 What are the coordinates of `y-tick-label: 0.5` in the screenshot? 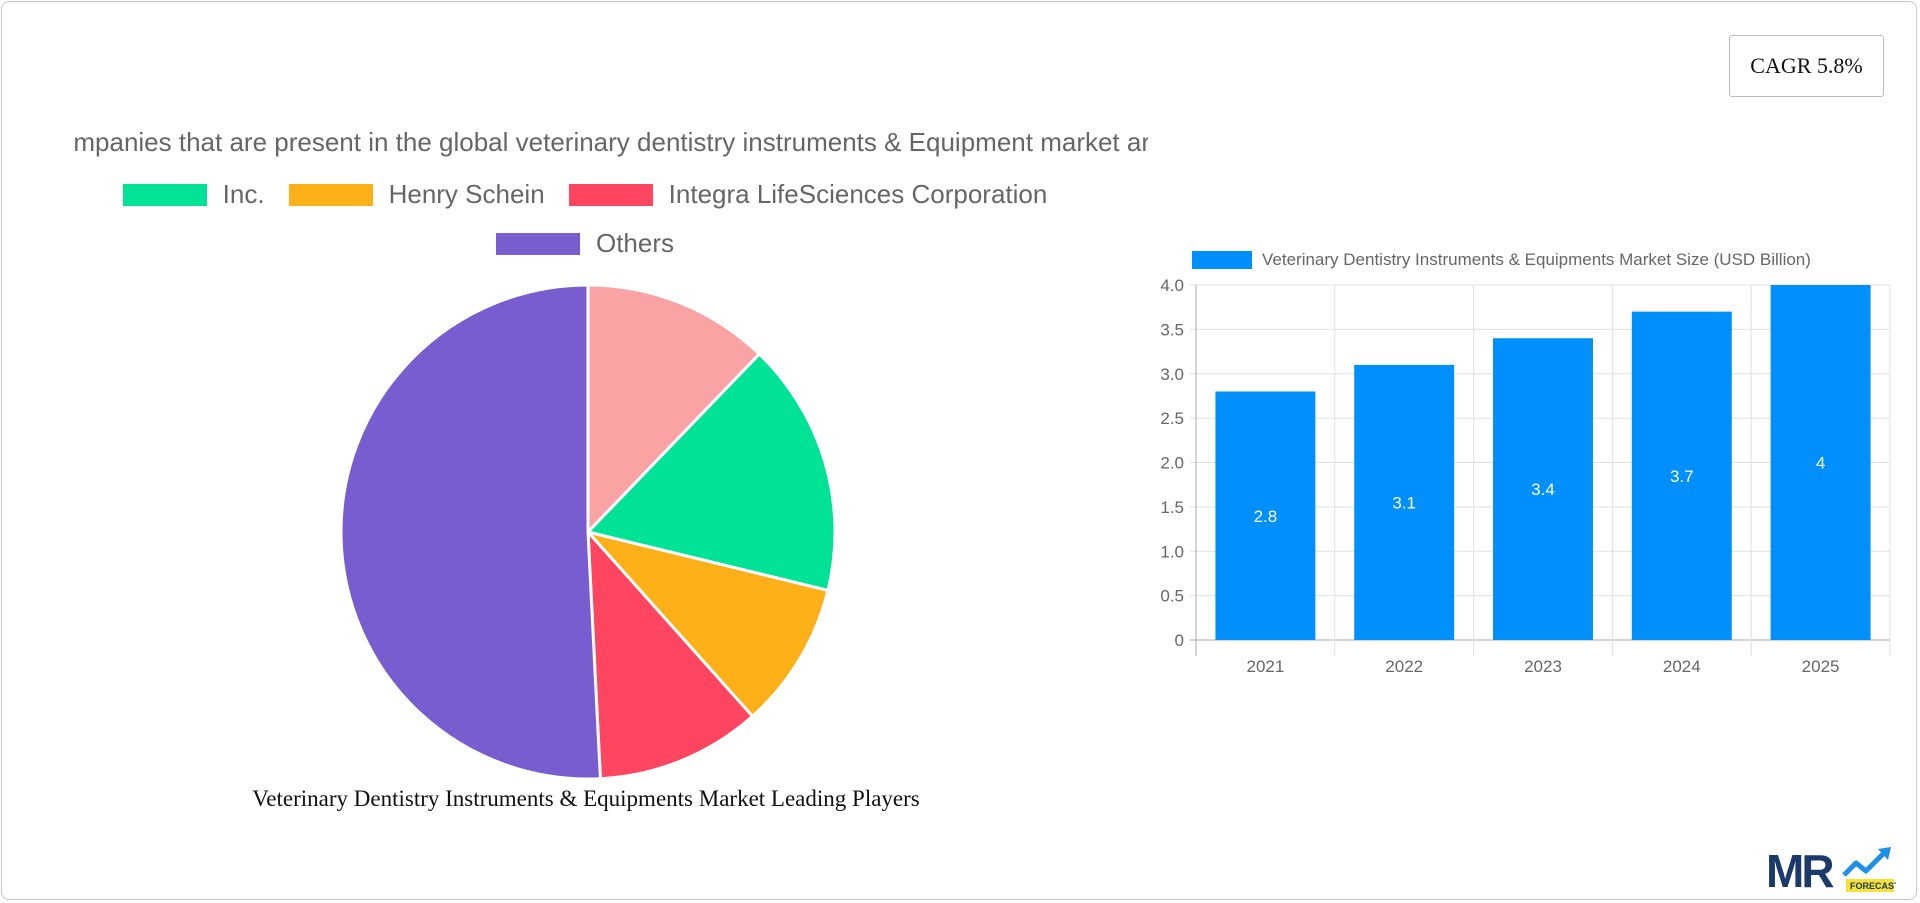 It's located at (1172, 596).